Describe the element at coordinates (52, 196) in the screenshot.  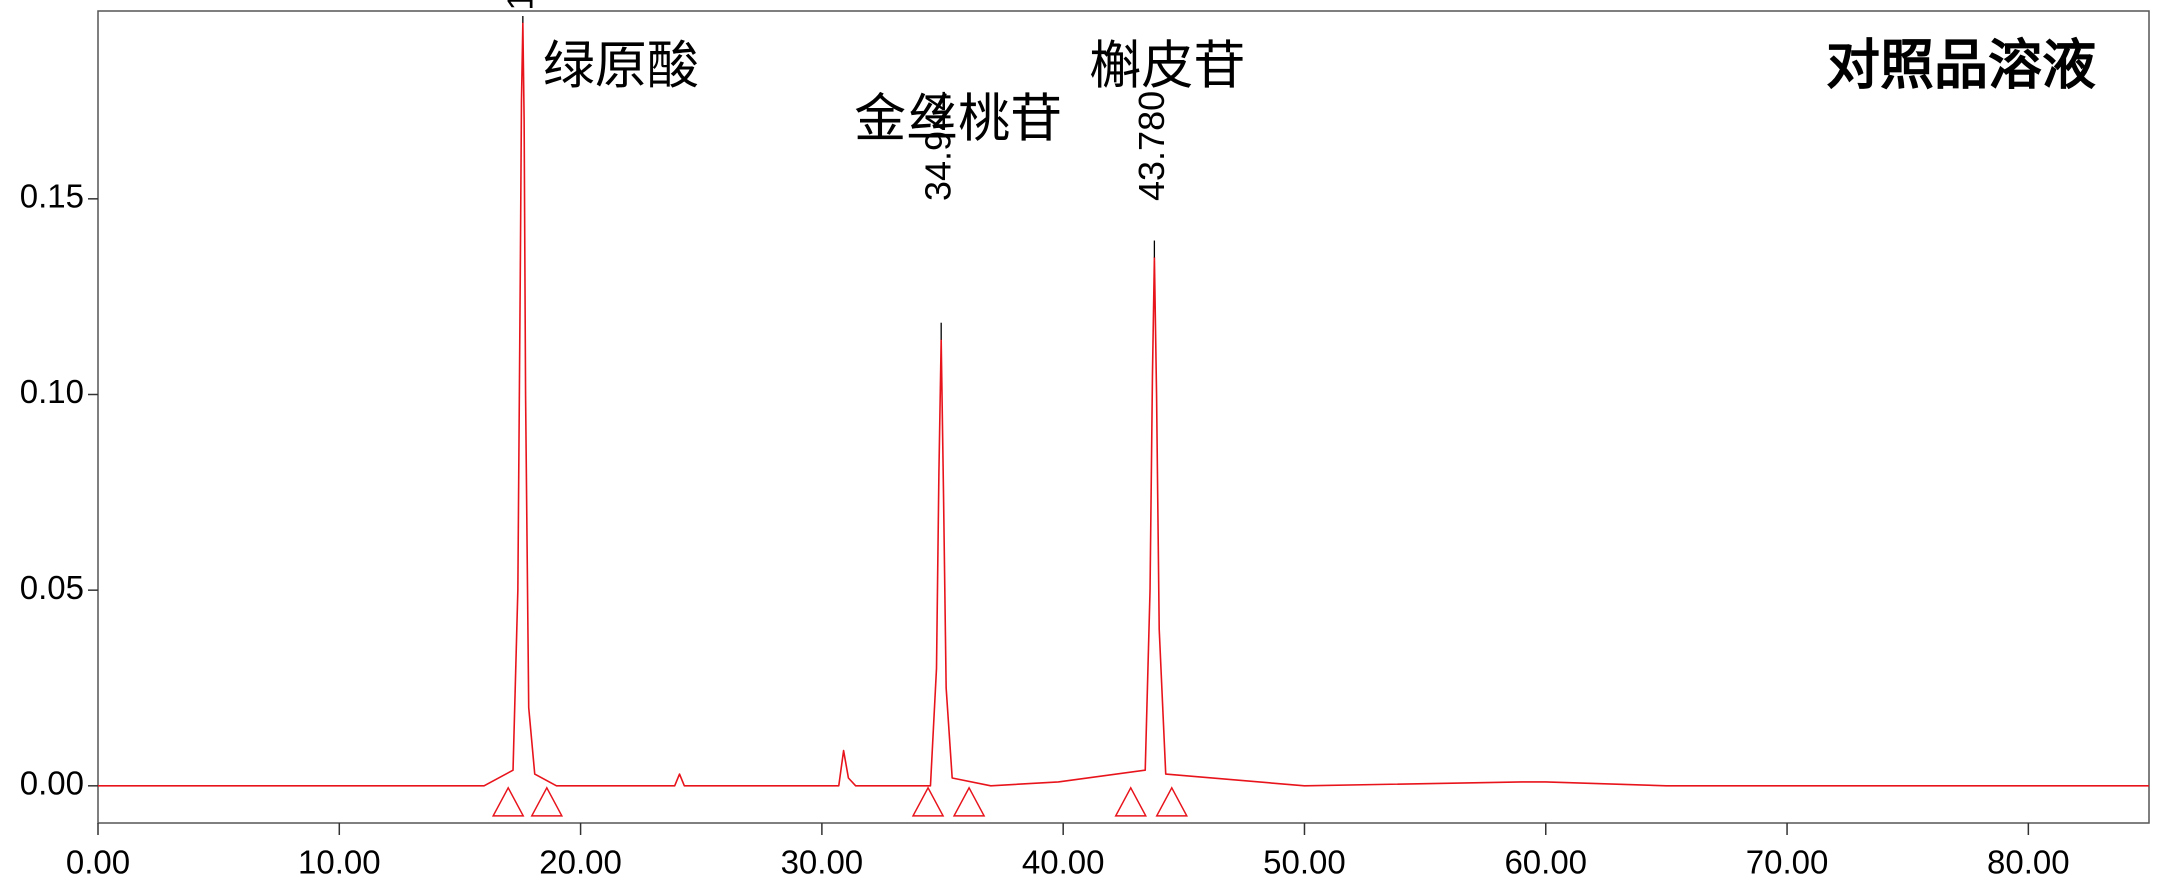
I see `y-tick-label: 0.15` at that location.